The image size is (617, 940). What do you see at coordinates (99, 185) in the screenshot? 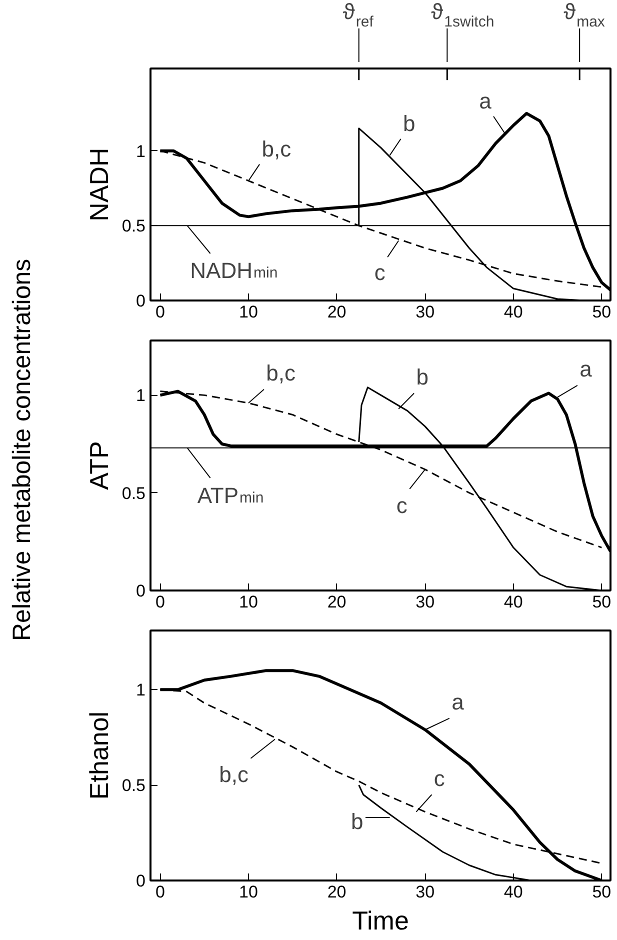
I see `y-axis-title: NADH` at bounding box center [99, 185].